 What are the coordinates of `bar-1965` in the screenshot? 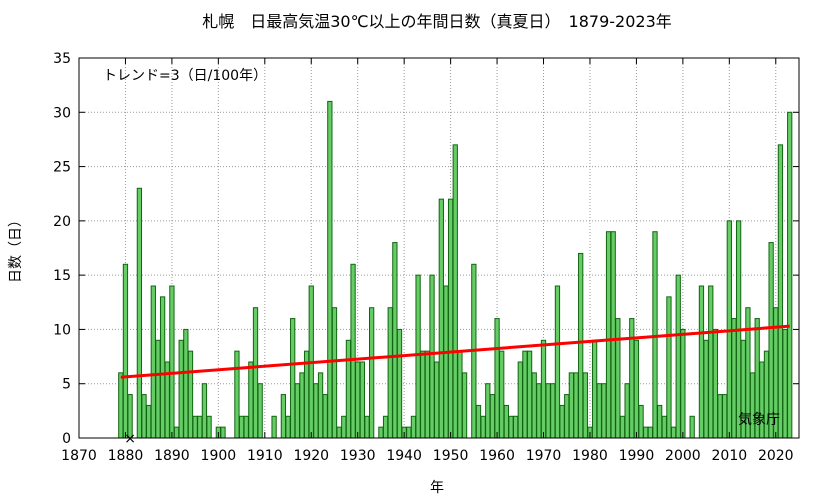 It's located at (520, 400).